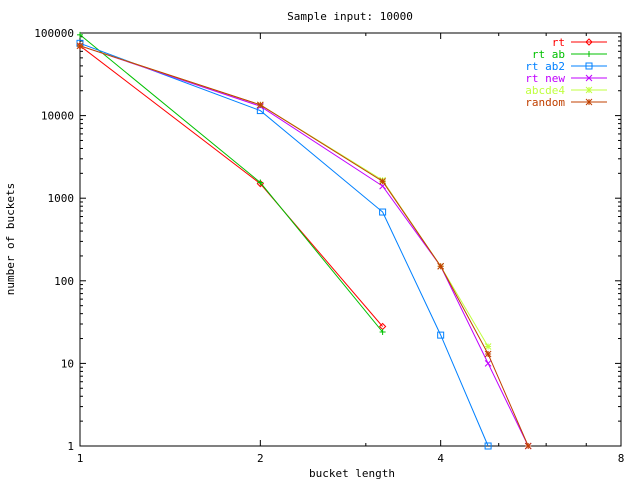 The width and height of the screenshot is (640, 480). What do you see at coordinates (548, 54) in the screenshot?
I see `legend-label: rt ab` at bounding box center [548, 54].